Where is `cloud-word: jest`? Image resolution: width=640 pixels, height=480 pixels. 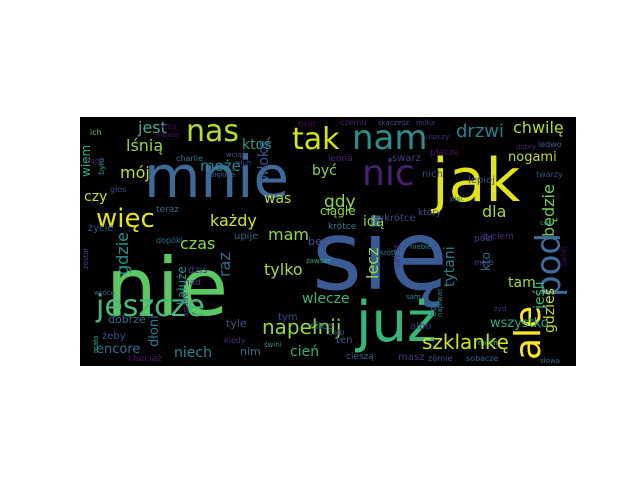 cloud-word: jest is located at coordinates (152, 127).